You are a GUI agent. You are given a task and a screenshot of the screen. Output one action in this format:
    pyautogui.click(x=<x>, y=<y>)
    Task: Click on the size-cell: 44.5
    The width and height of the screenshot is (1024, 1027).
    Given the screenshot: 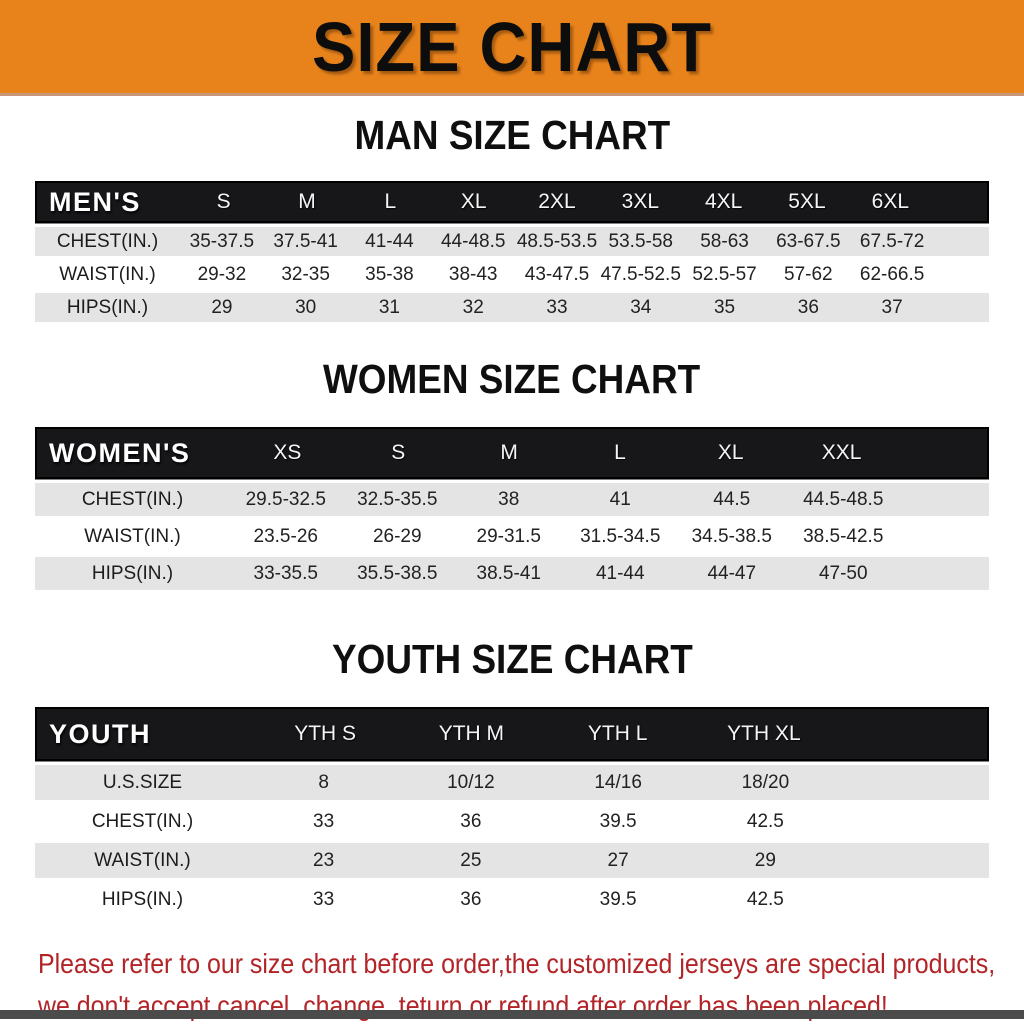 What is the action you would take?
    pyautogui.click(x=732, y=499)
    